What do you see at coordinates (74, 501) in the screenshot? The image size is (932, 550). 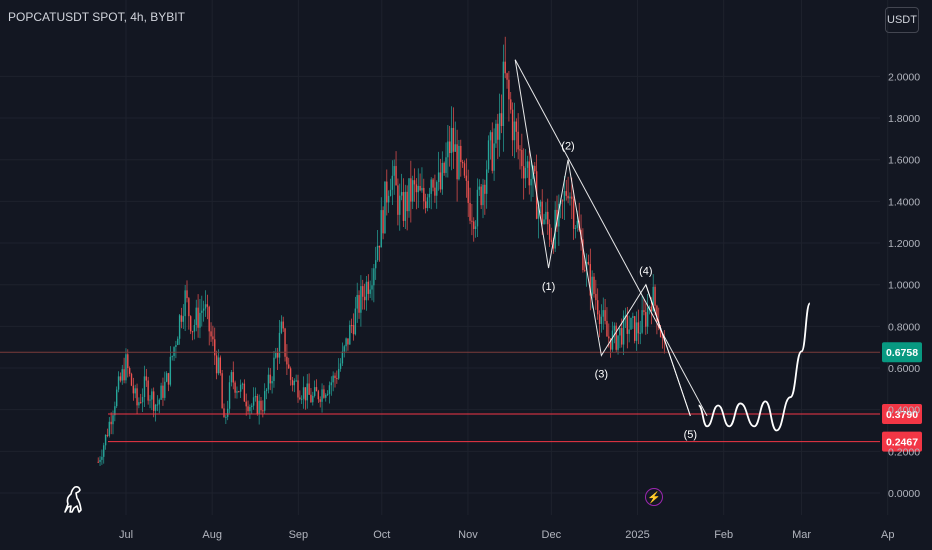 I see `dinosaur-logo-icon` at bounding box center [74, 501].